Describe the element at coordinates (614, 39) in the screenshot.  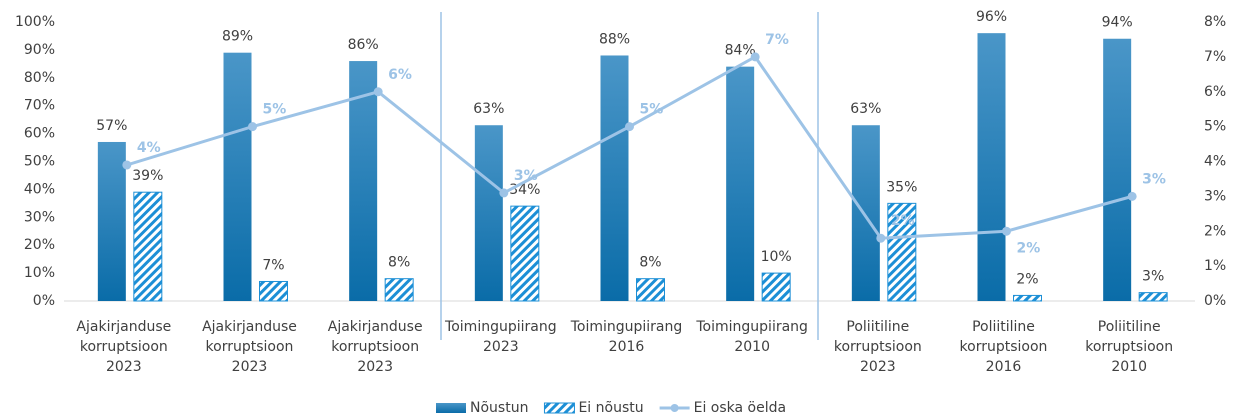
I see `data-label: 88%` at that location.